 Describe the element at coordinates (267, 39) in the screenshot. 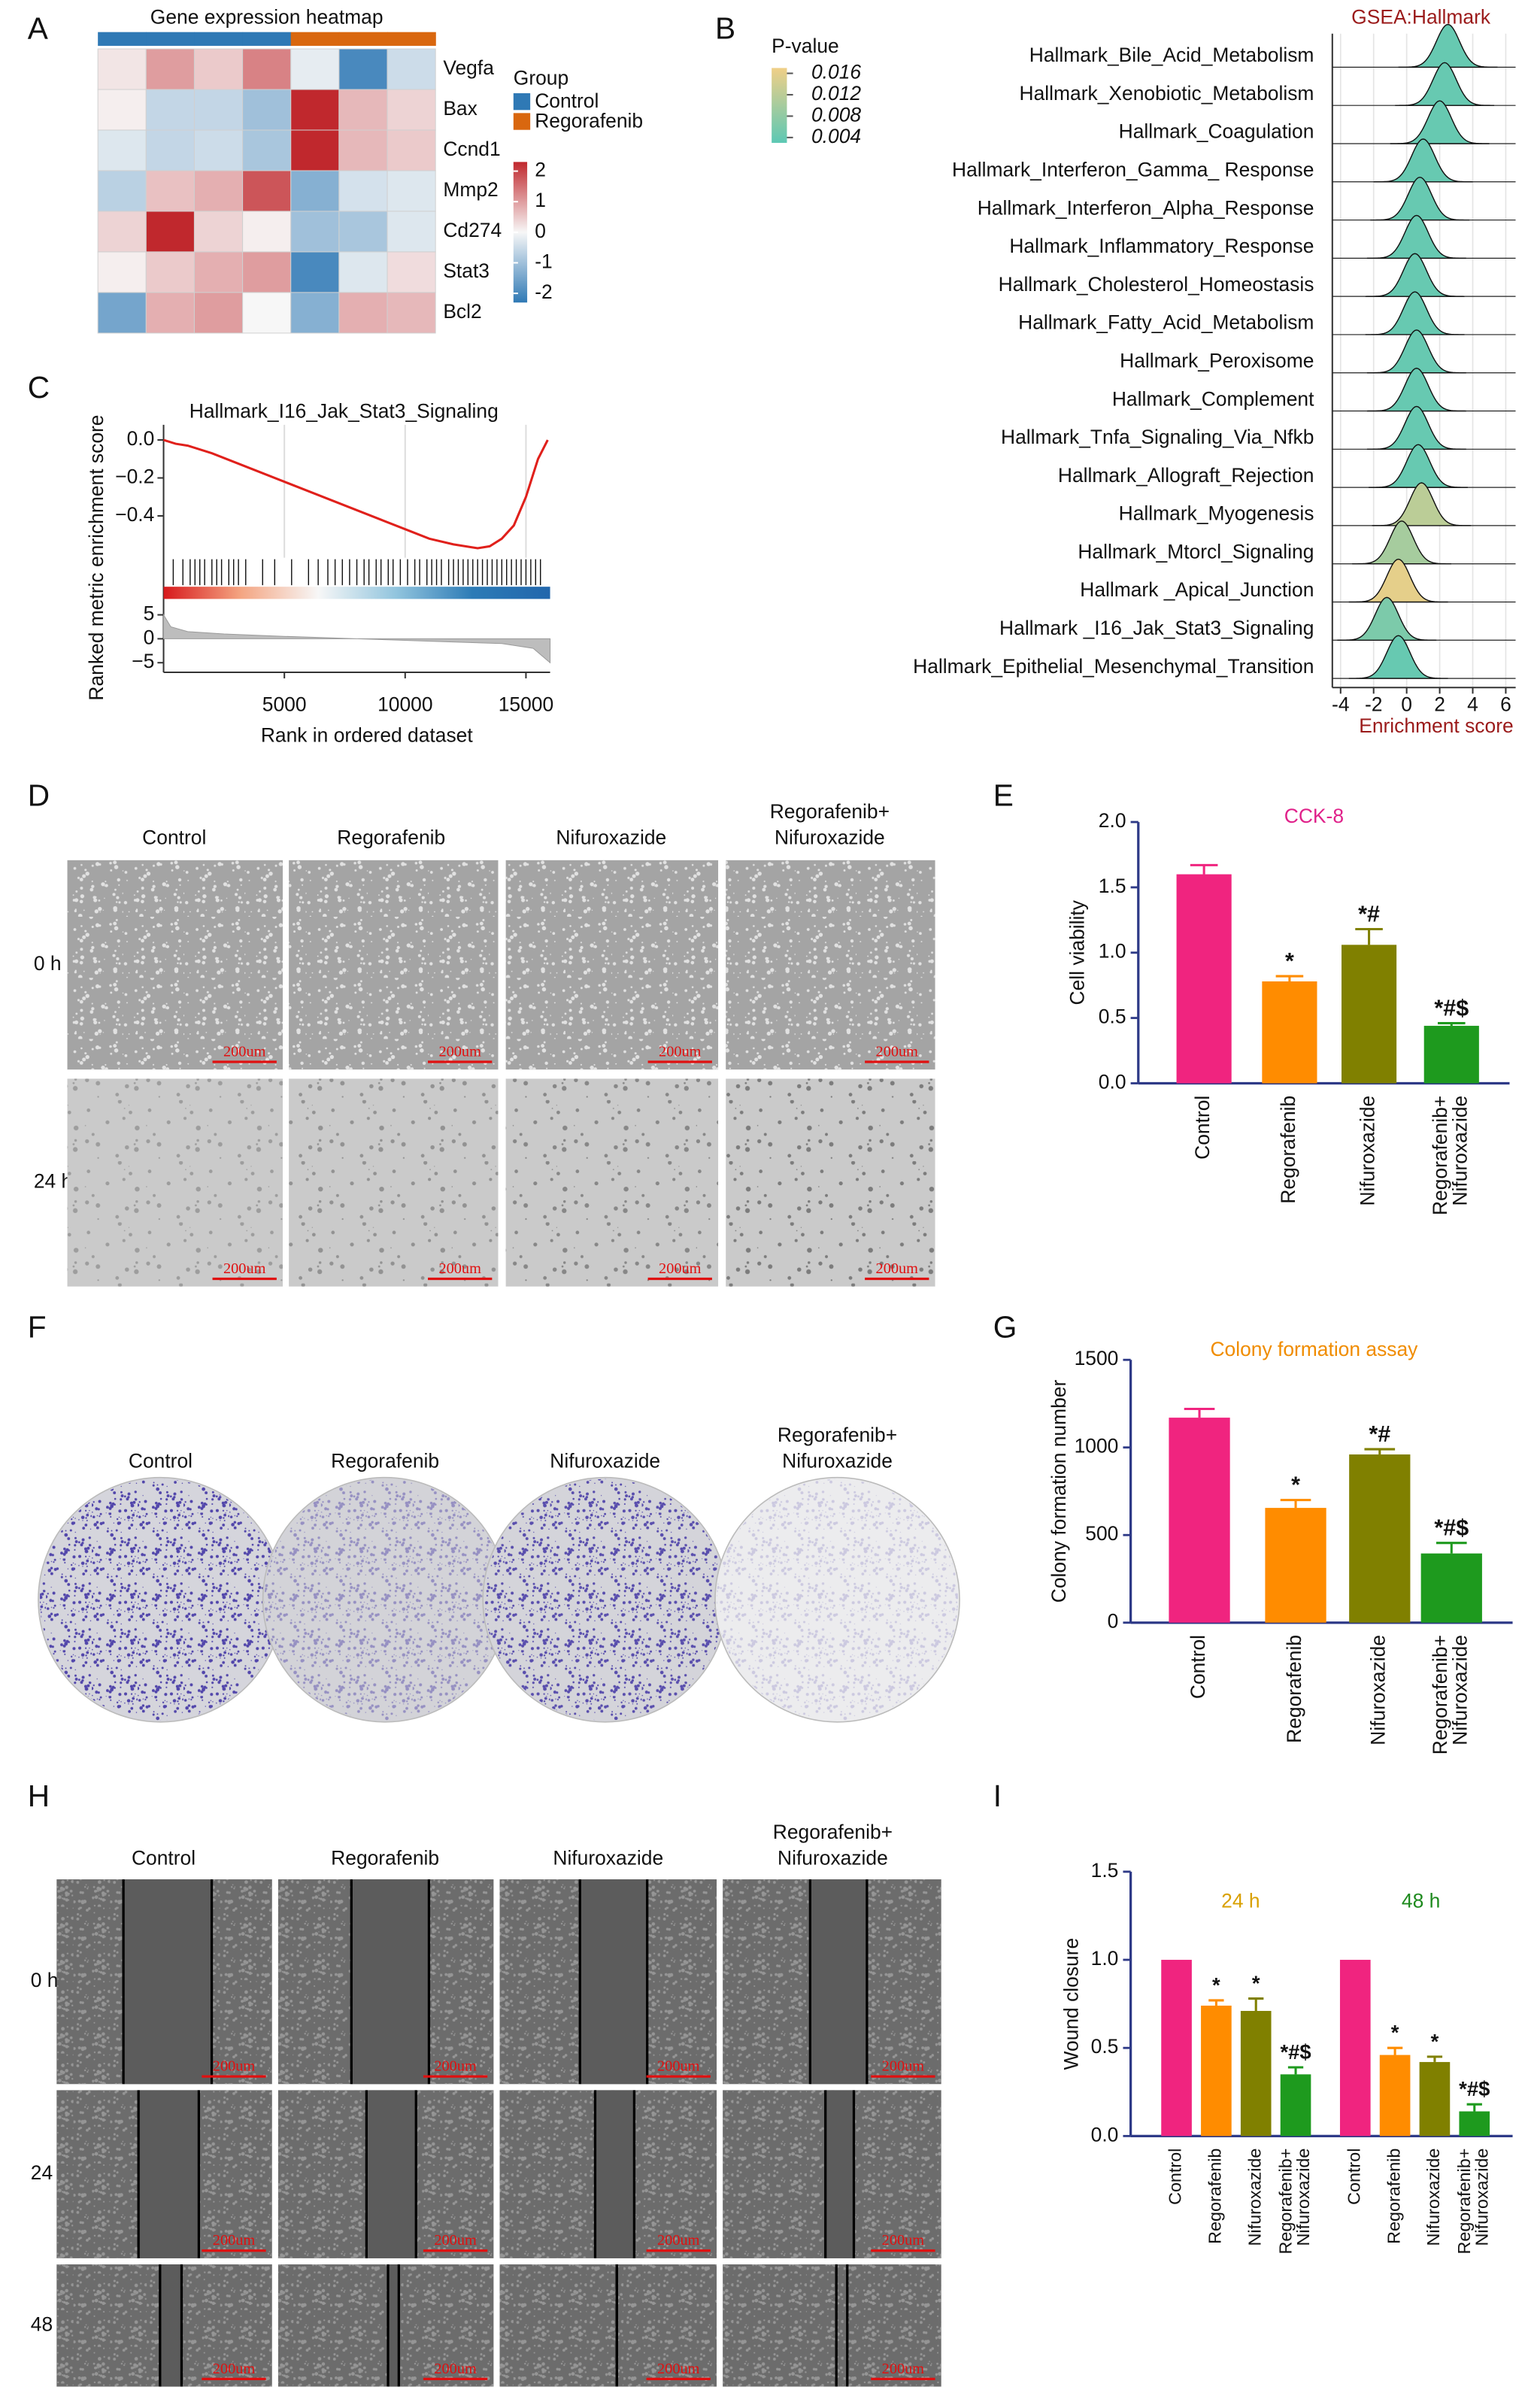

I see `group-bar` at that location.